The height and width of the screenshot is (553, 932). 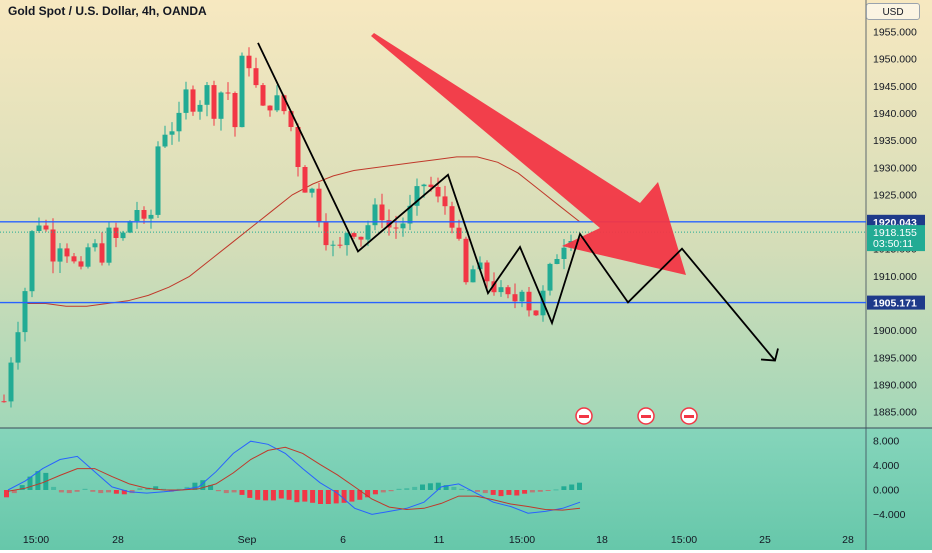 What do you see at coordinates (895, 141) in the screenshot?
I see `price-tick-label: 1935.000` at bounding box center [895, 141].